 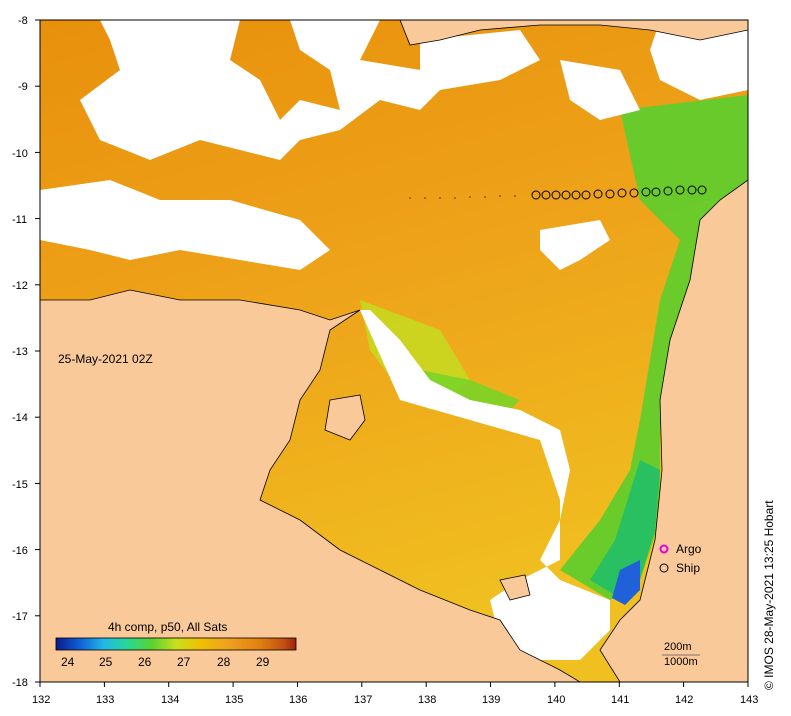 What do you see at coordinates (363, 700) in the screenshot?
I see `x-tick-label: 137` at bounding box center [363, 700].